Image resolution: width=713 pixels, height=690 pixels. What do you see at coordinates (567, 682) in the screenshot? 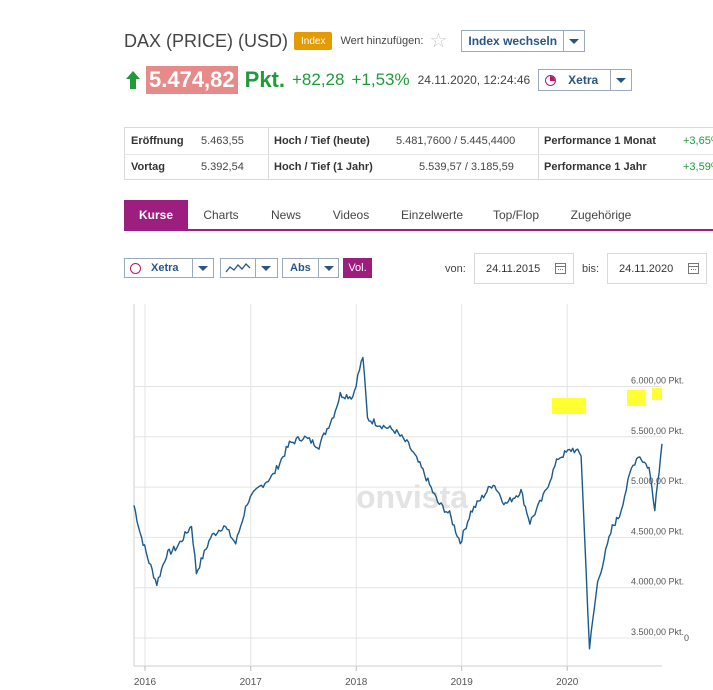
I see `x-tick-label: 2020` at bounding box center [567, 682].